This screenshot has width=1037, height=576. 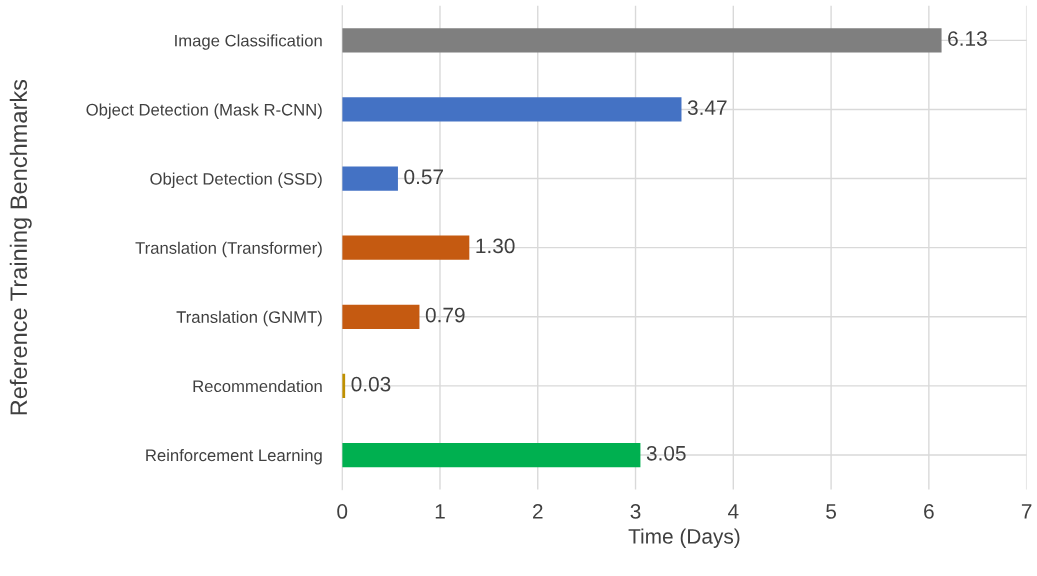 I want to click on y-tick-label: Translation (Transformer), so click(x=228, y=249).